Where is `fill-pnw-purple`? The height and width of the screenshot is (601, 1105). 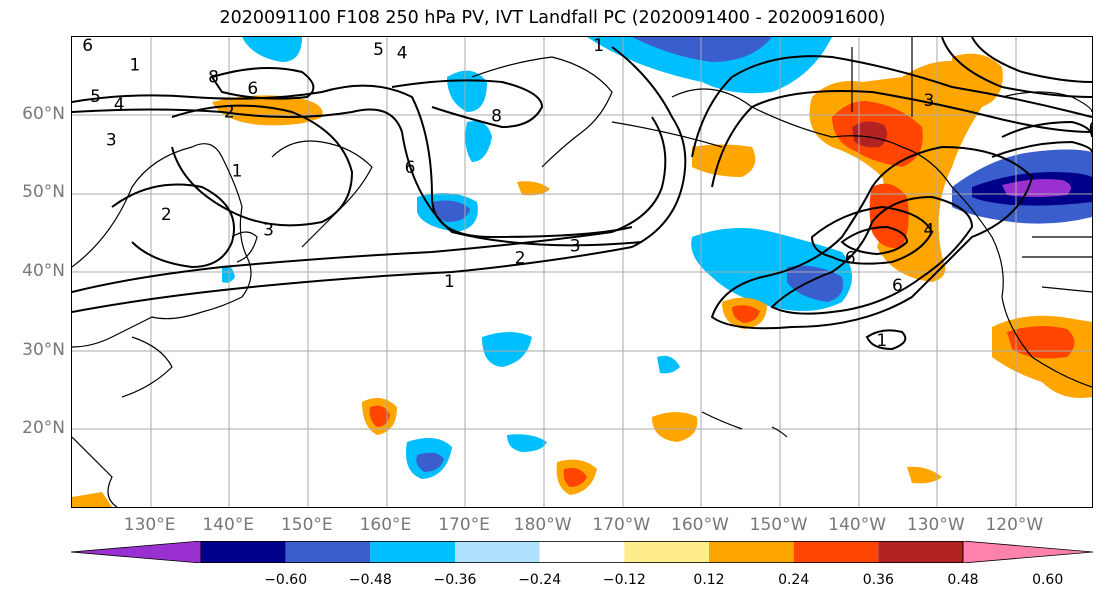 fill-pnw-purple is located at coordinates (1036, 188).